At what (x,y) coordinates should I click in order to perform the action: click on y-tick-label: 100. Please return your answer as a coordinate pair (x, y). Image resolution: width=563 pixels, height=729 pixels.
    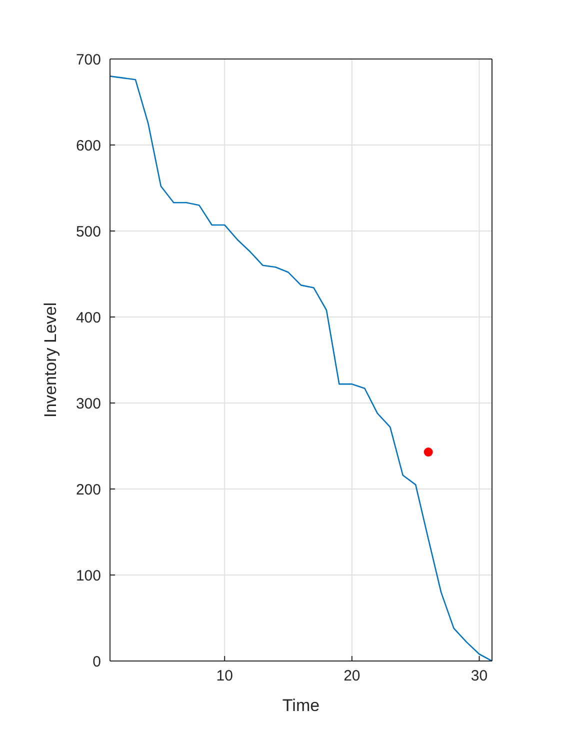
    Looking at the image, I should click on (88, 575).